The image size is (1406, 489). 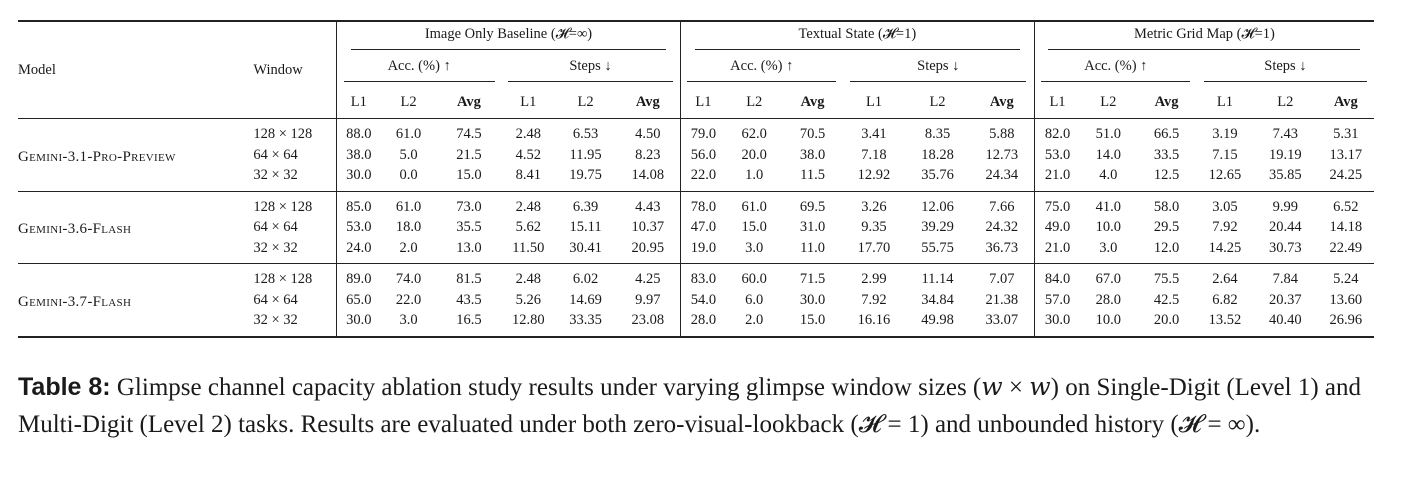 What do you see at coordinates (508, 37) in the screenshot?
I see `group-header-image-only: Image Only Baseline (𝓗=∞)` at bounding box center [508, 37].